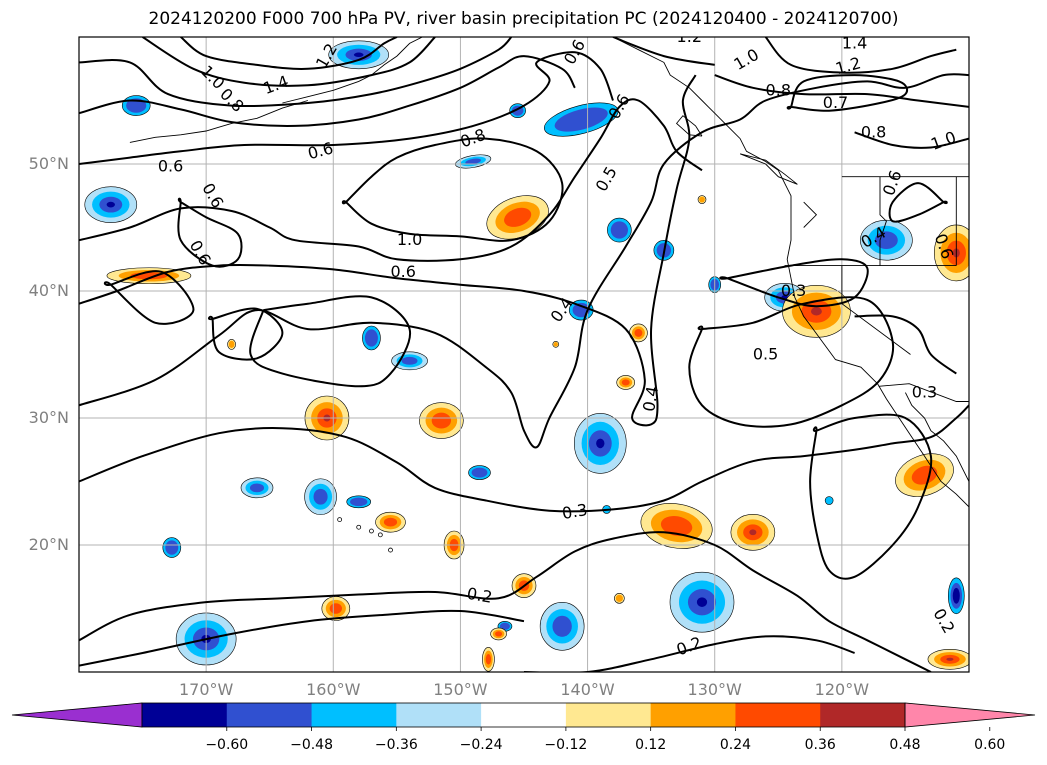 This screenshot has width=1047, height=765. What do you see at coordinates (606, 179) in the screenshot?
I see `contour-label: 0.5` at bounding box center [606, 179].